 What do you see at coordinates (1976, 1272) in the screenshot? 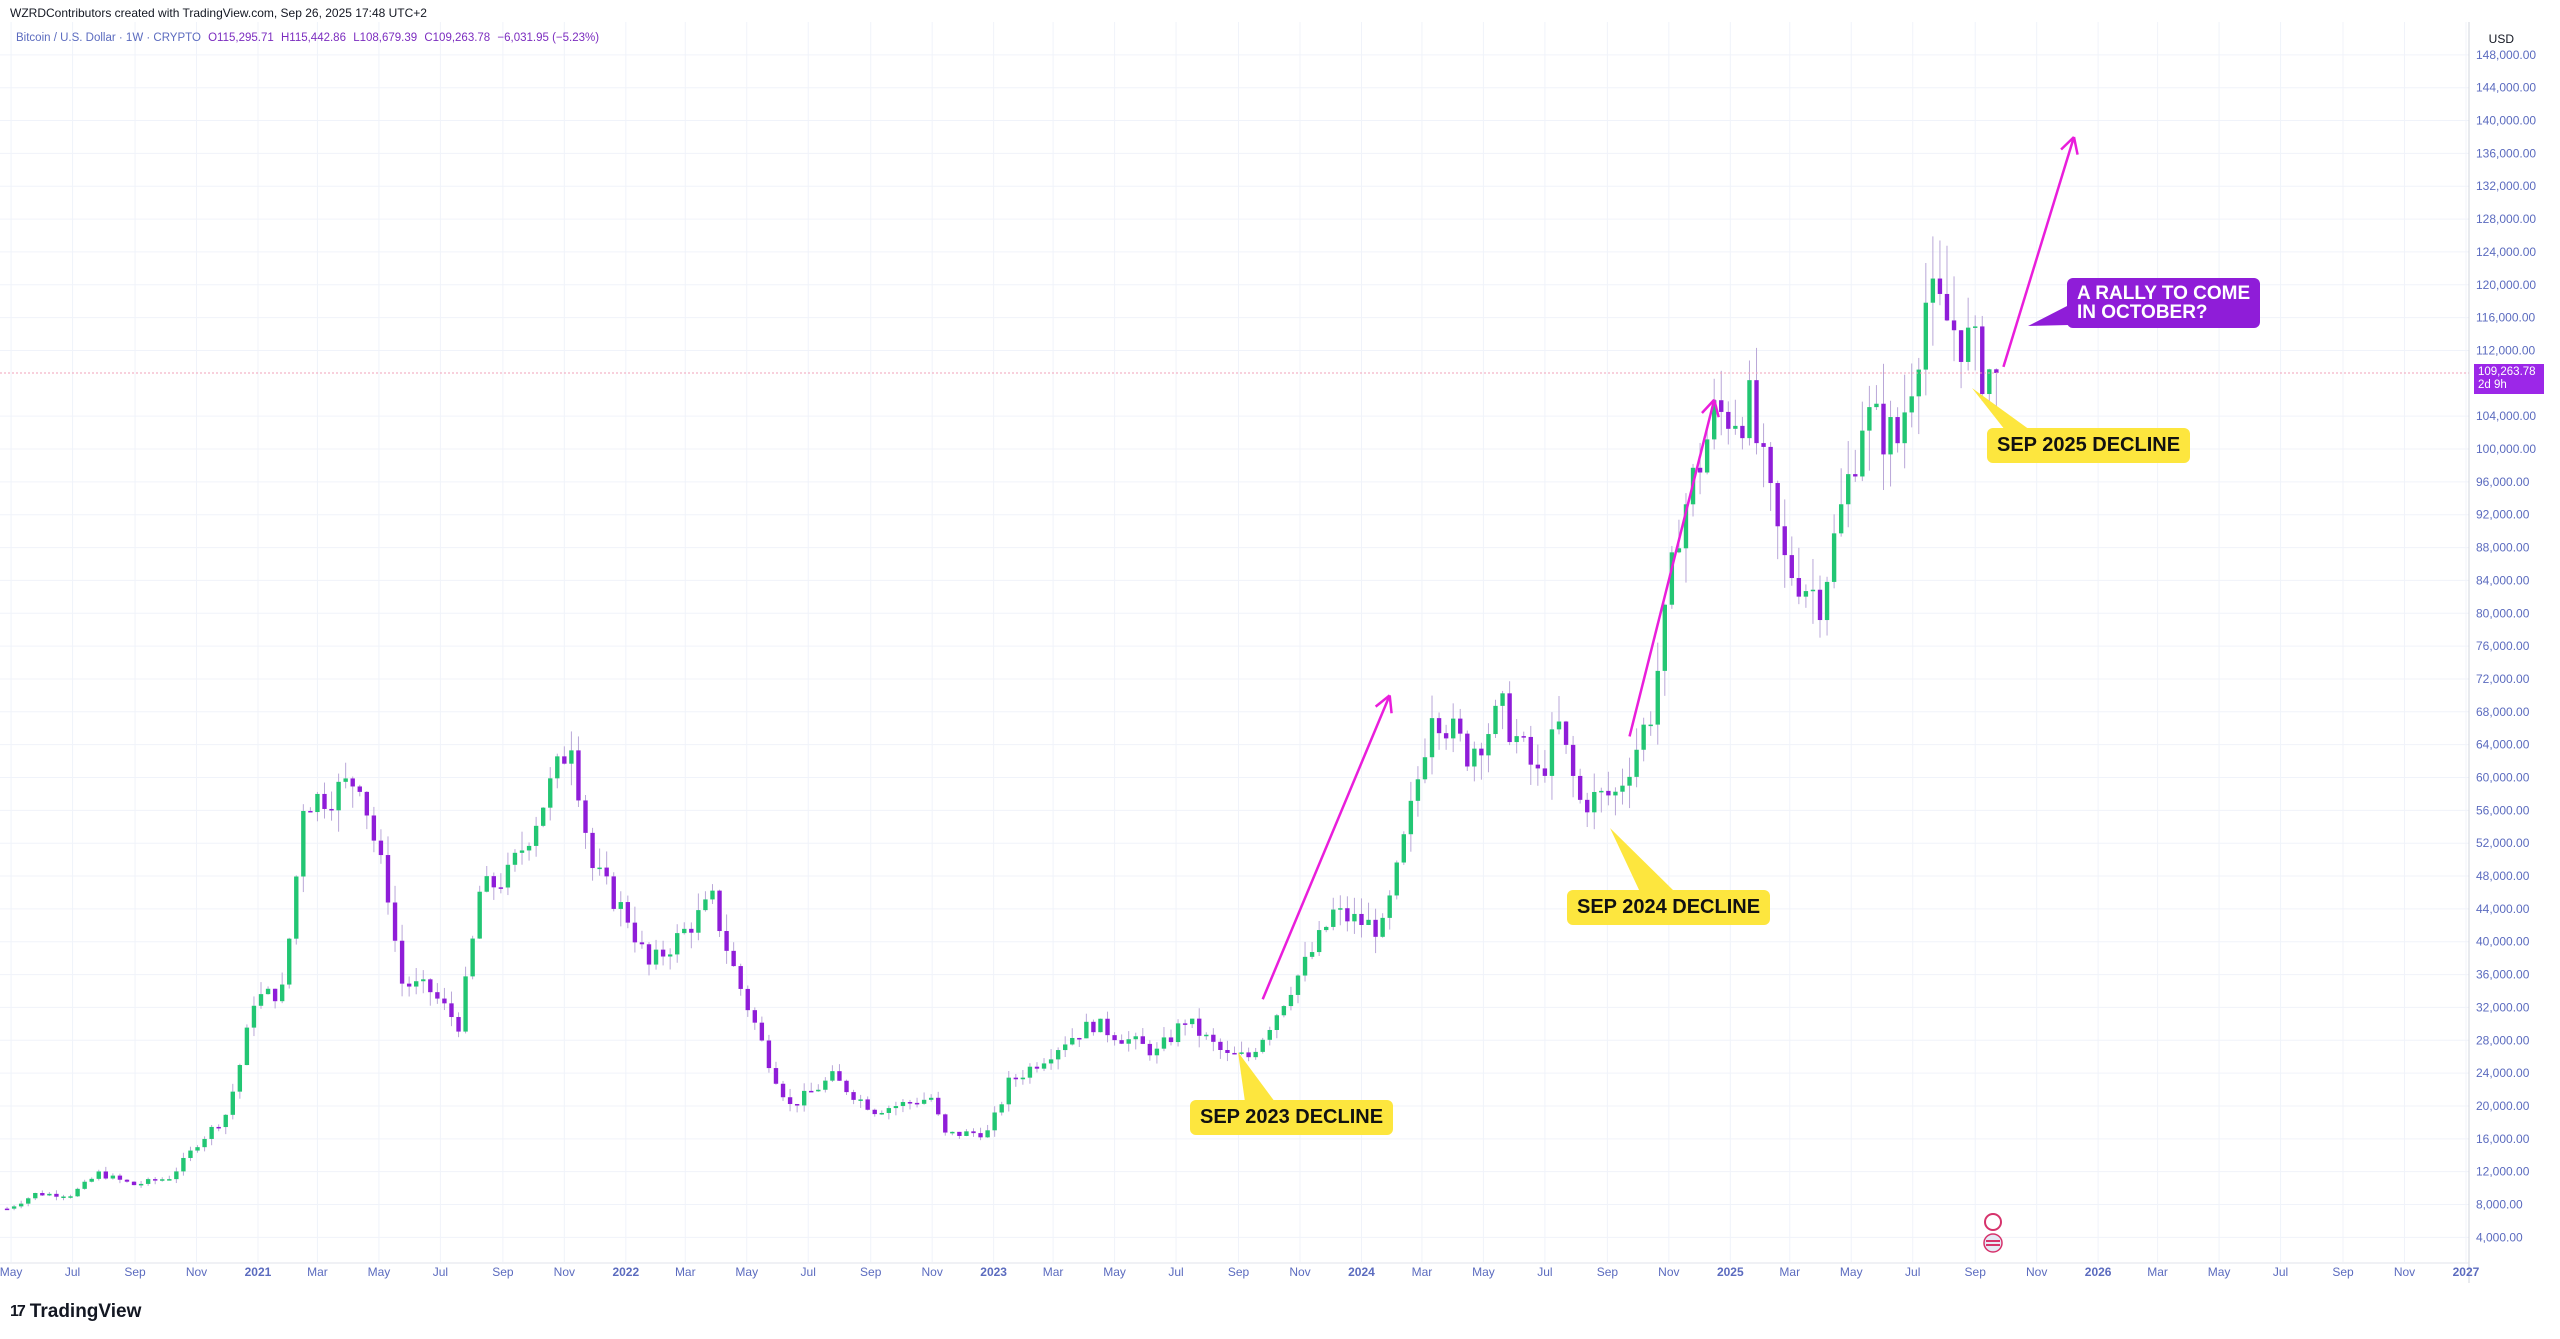
I see `time-tick-label: Sep` at bounding box center [1976, 1272].